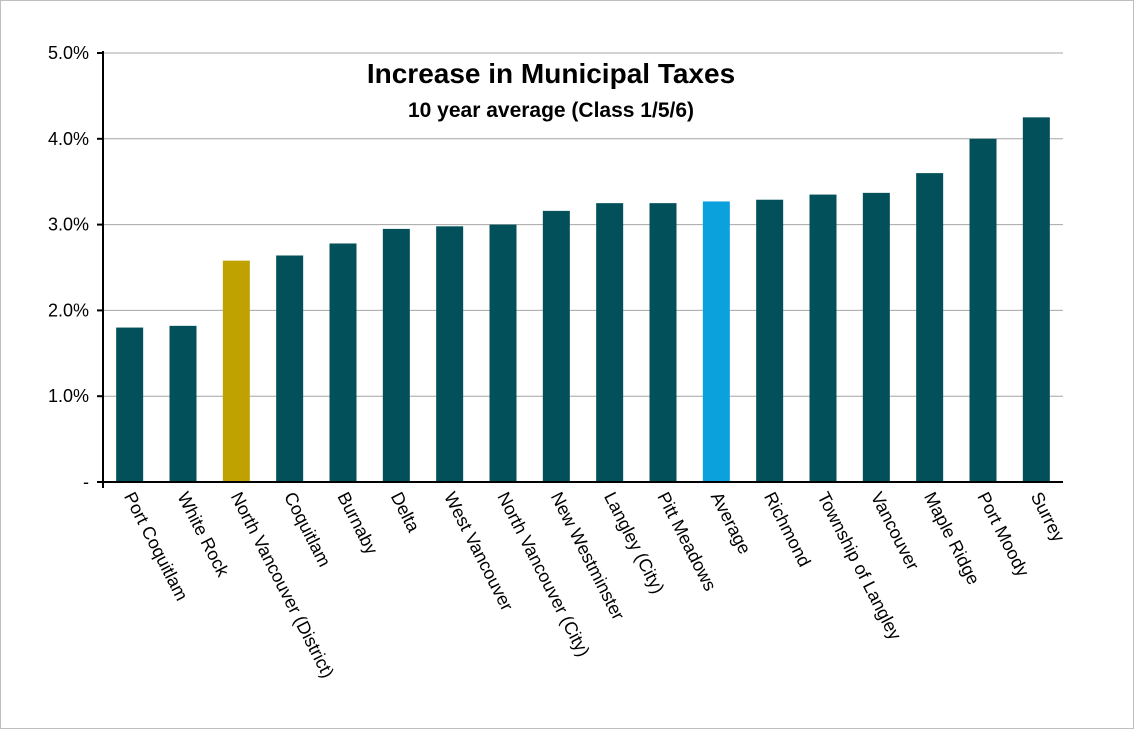 The height and width of the screenshot is (733, 1138). I want to click on x-tick-label: Vancouver, so click(895, 531).